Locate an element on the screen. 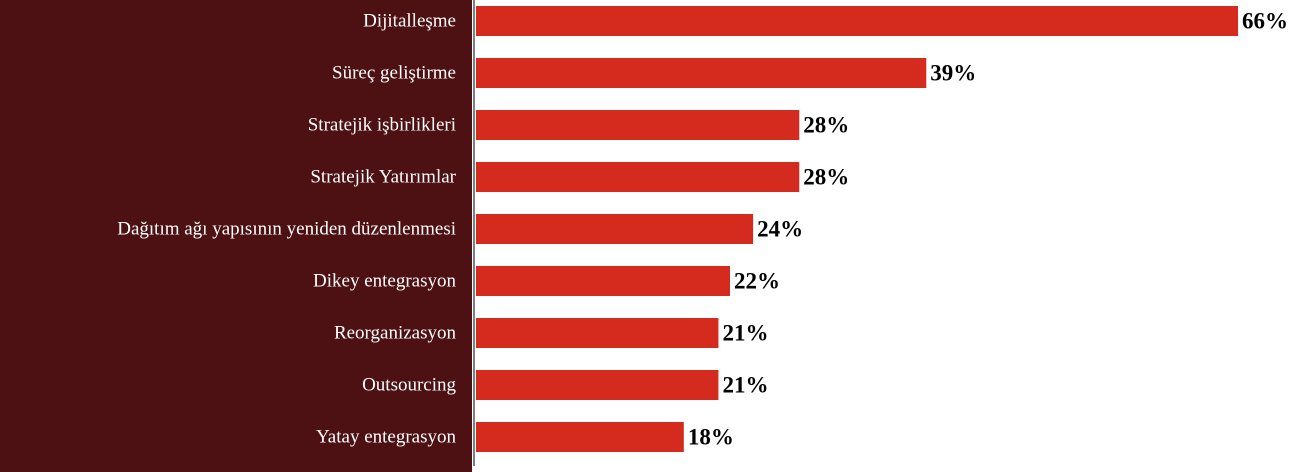 The image size is (1311, 472). category-label: Stratejik Yatırımlar is located at coordinates (383, 176).